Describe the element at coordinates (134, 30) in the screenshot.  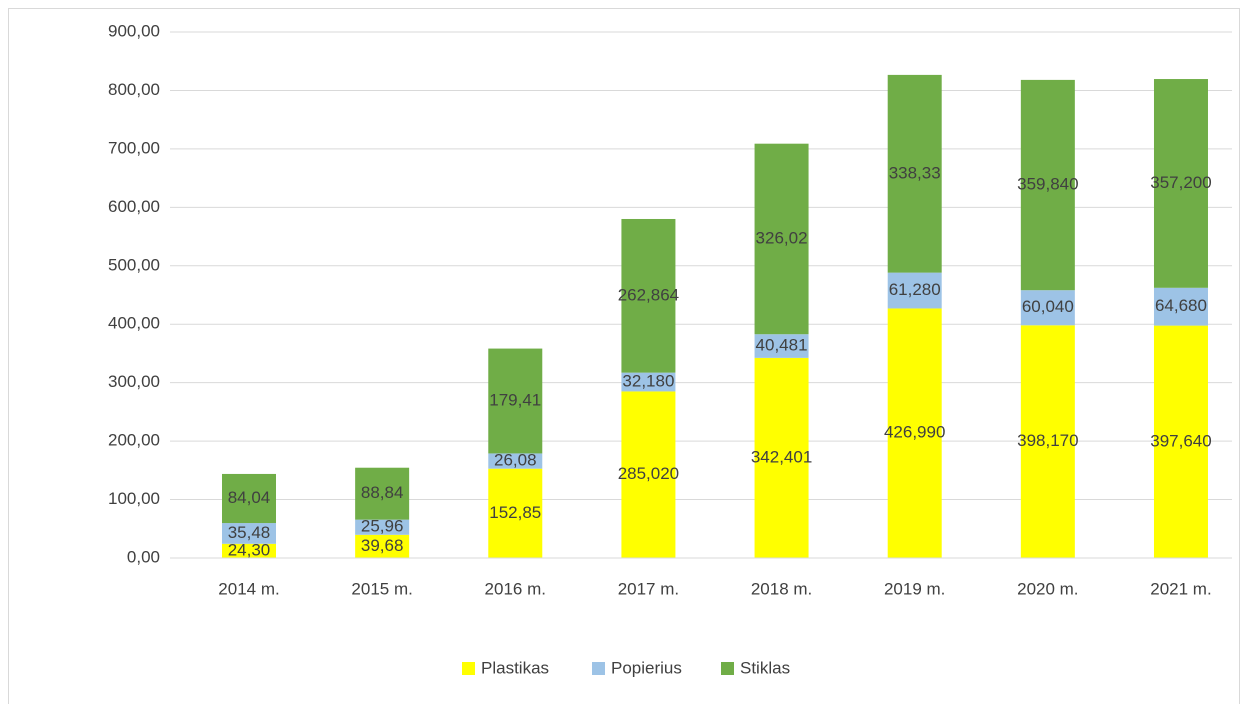
I see `y-tick-label: 900,00` at that location.